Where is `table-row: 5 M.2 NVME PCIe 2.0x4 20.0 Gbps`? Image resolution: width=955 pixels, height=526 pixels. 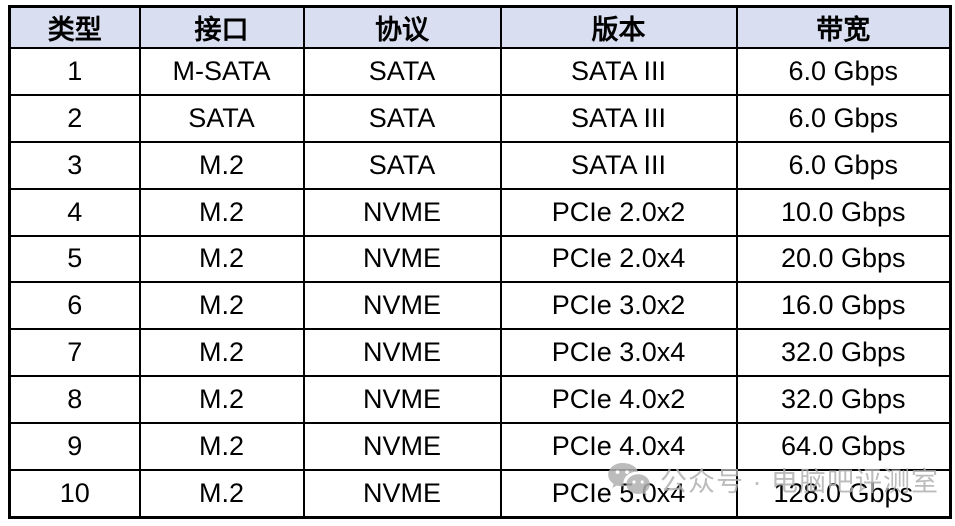
table-row: 5 M.2 NVME PCIe 2.0x4 20.0 Gbps is located at coordinates (480, 259).